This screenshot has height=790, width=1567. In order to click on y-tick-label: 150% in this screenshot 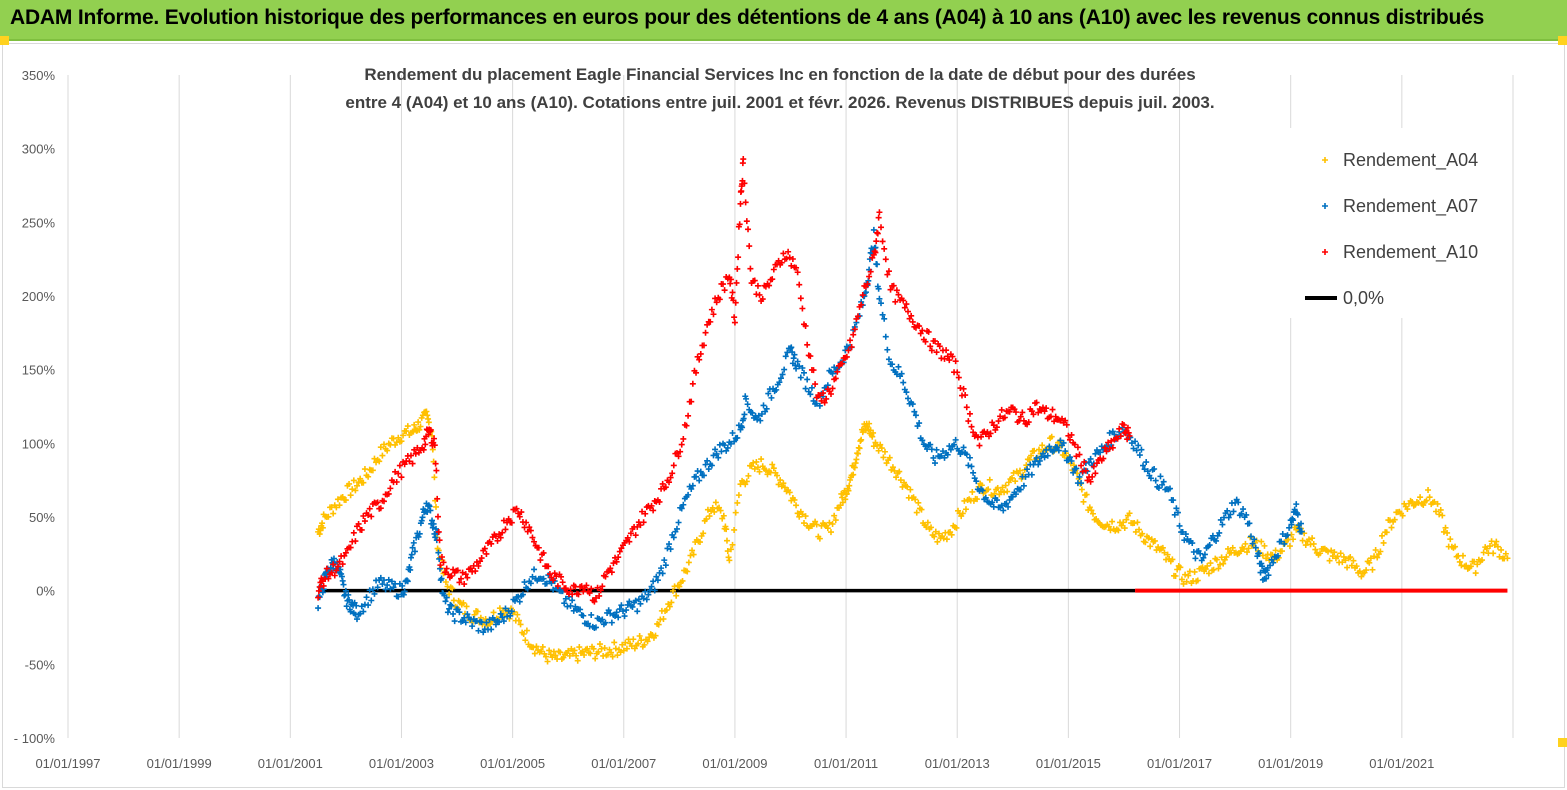, I will do `click(39, 370)`.